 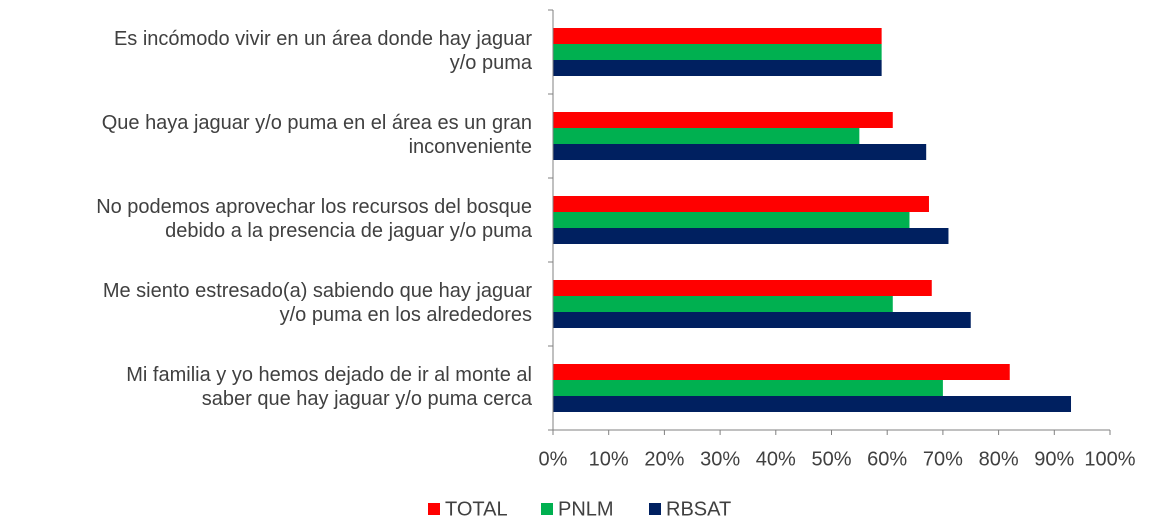 What do you see at coordinates (609, 459) in the screenshot?
I see `x-tick-label: 10%` at bounding box center [609, 459].